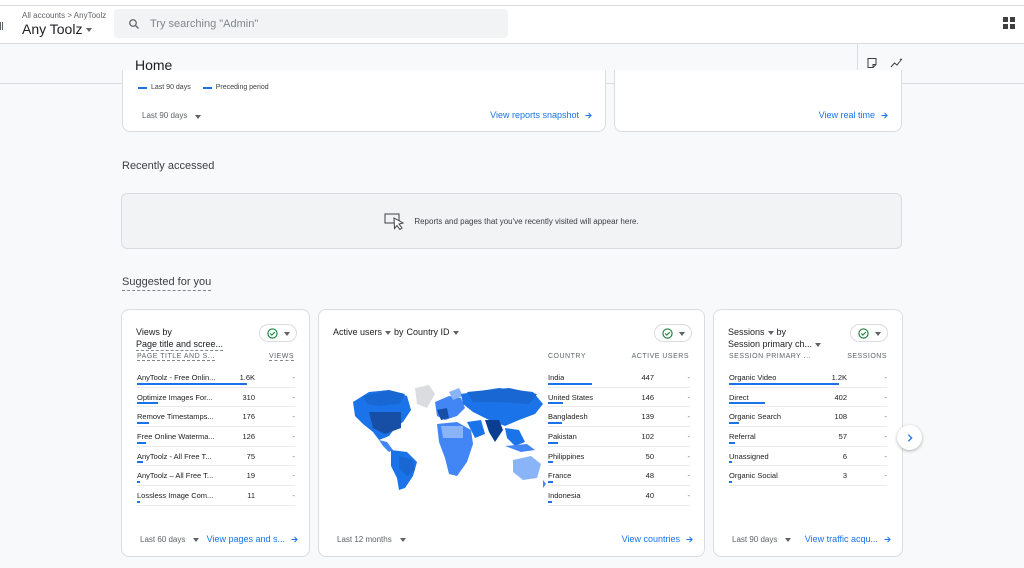 This screenshot has height=568, width=1024. Describe the element at coordinates (619, 496) in the screenshot. I see `table-row: Indonesia 40 -` at that location.